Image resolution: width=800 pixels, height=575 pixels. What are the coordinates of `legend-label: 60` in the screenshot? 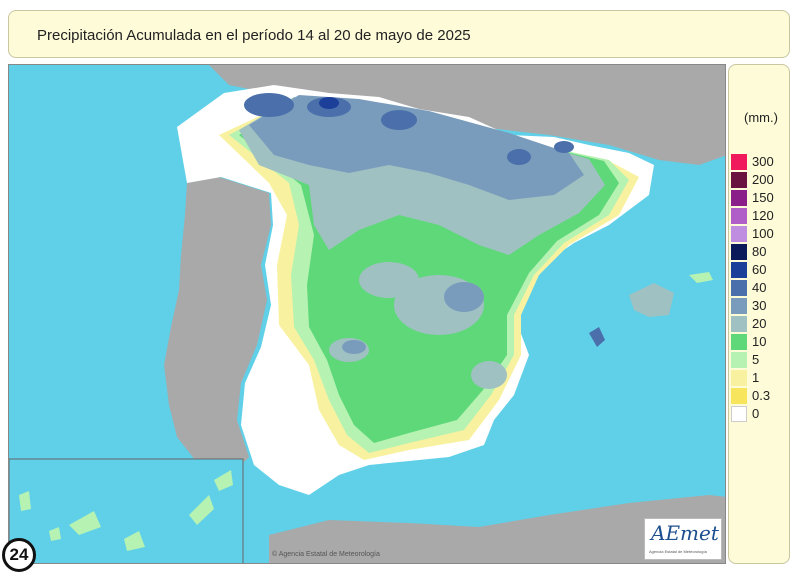 It's located at (759, 269).